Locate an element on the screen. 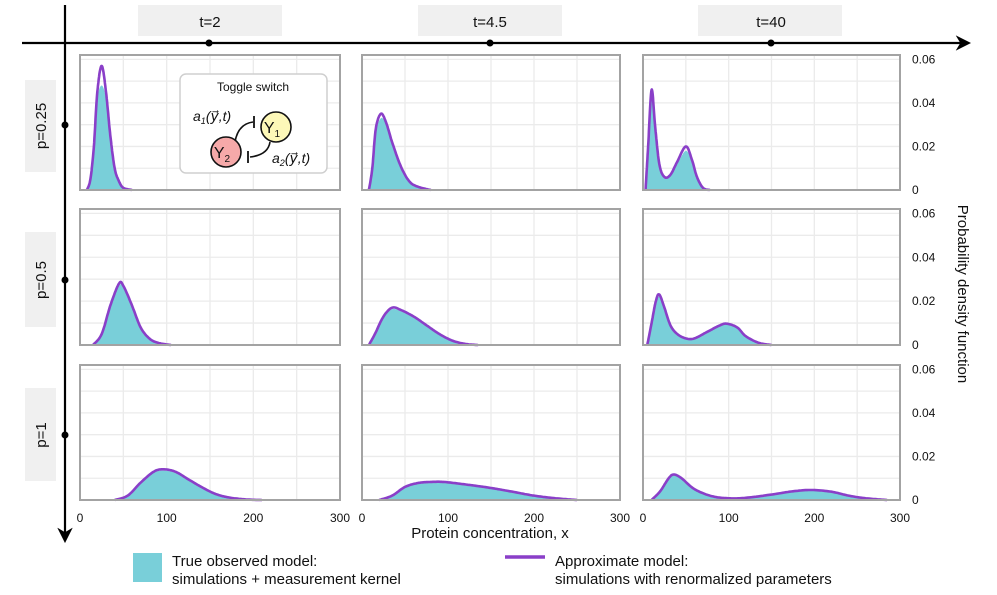 The image size is (997, 595). toggle-switch-inset: Toggle switch Y1 Y2 a1(y⃗,t) a2(y⃗,t) is located at coordinates (253, 123).